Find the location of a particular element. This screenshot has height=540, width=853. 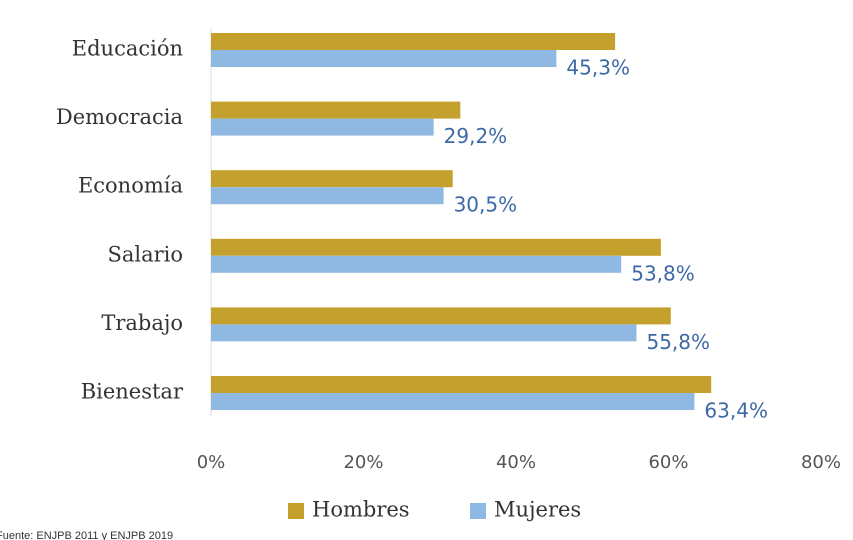

value-label: 45,3% is located at coordinates (598, 68).